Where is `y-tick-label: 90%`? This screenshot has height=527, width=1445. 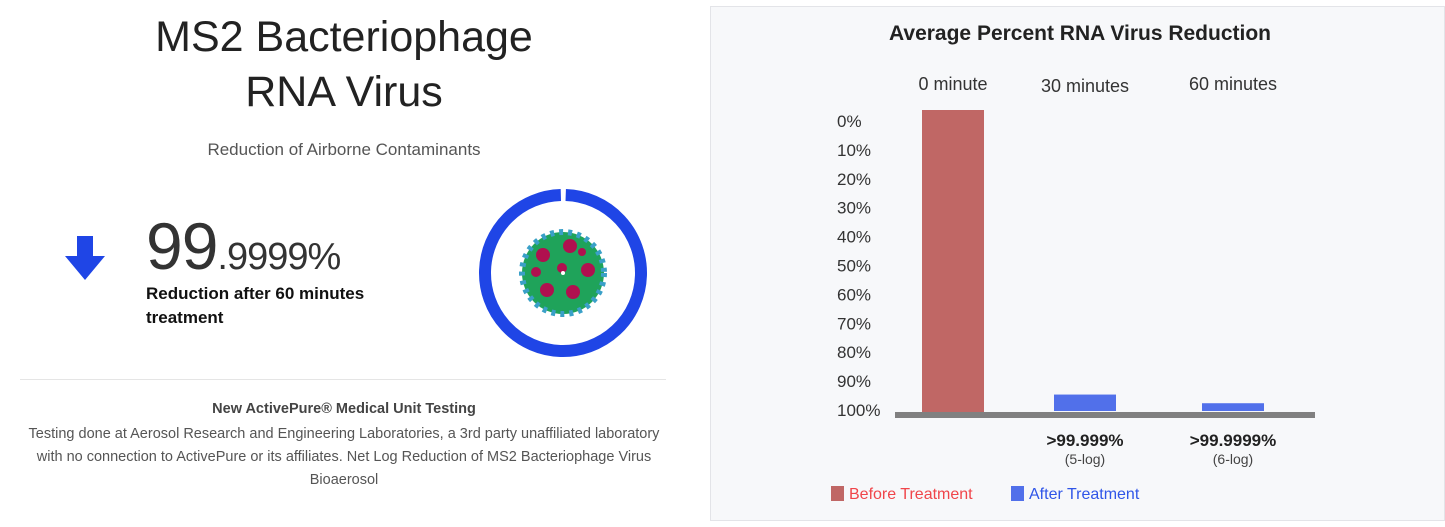 y-tick-label: 90% is located at coordinates (854, 381).